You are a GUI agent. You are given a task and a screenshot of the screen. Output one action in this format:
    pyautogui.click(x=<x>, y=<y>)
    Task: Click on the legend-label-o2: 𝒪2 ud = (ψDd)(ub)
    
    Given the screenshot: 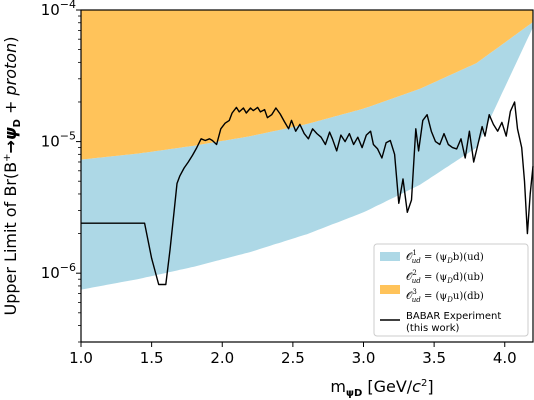 What is the action you would take?
    pyautogui.click(x=445, y=277)
    